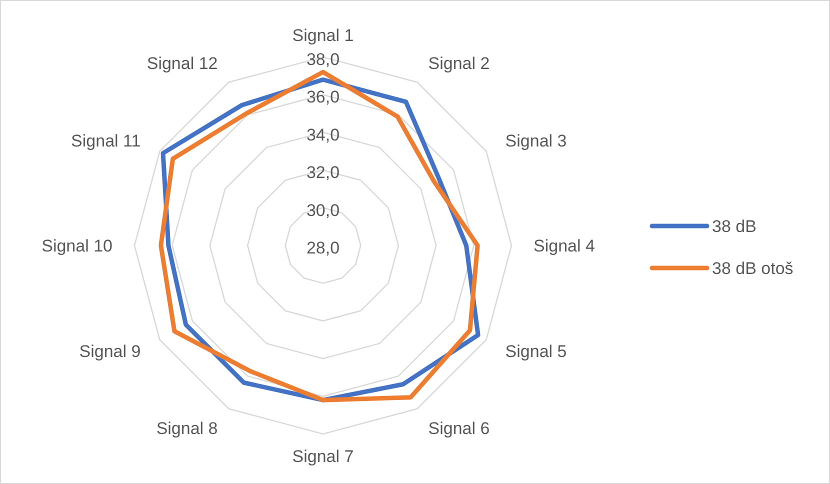 This screenshot has width=830, height=484. What do you see at coordinates (106, 140) in the screenshot?
I see `spoke-label: Signal 11` at bounding box center [106, 140].